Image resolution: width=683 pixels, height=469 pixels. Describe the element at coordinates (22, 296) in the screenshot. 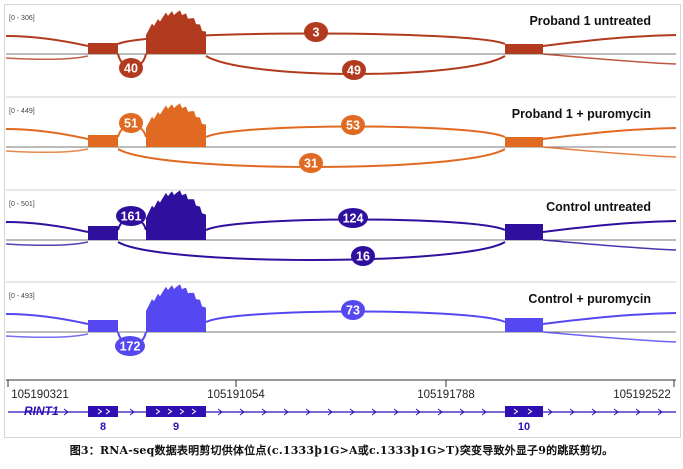

I see `range-label: [0 - 493]` at that location.